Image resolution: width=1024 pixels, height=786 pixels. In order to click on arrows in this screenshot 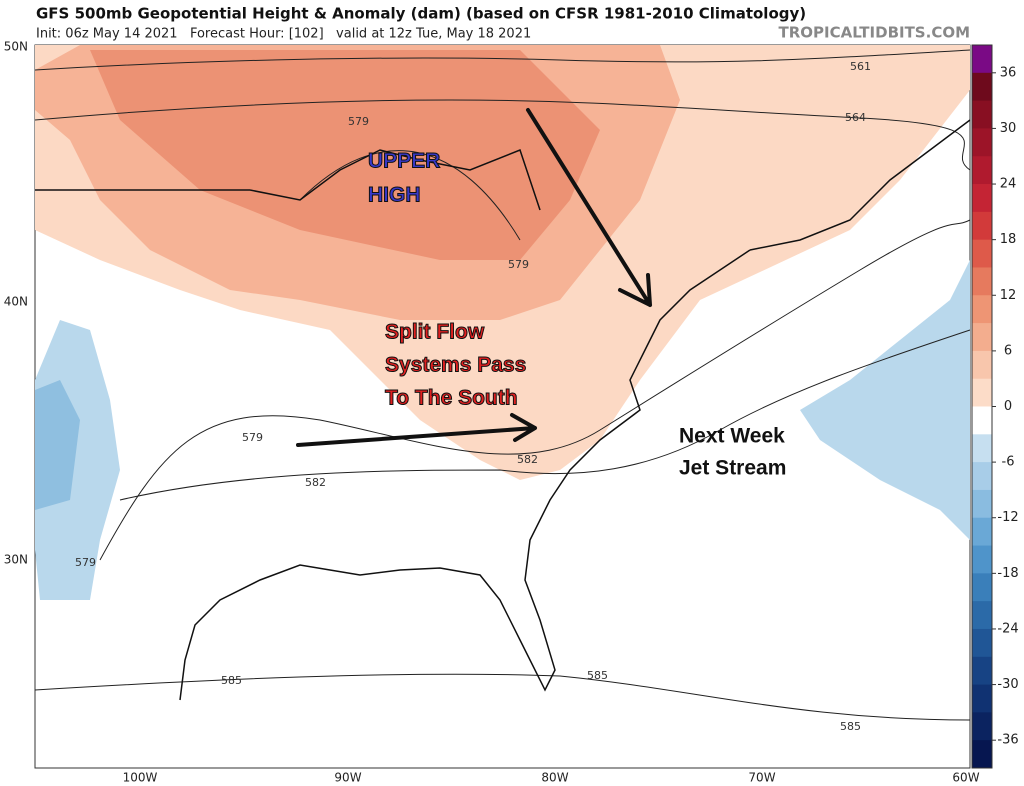, I will do `click(474, 277)`.